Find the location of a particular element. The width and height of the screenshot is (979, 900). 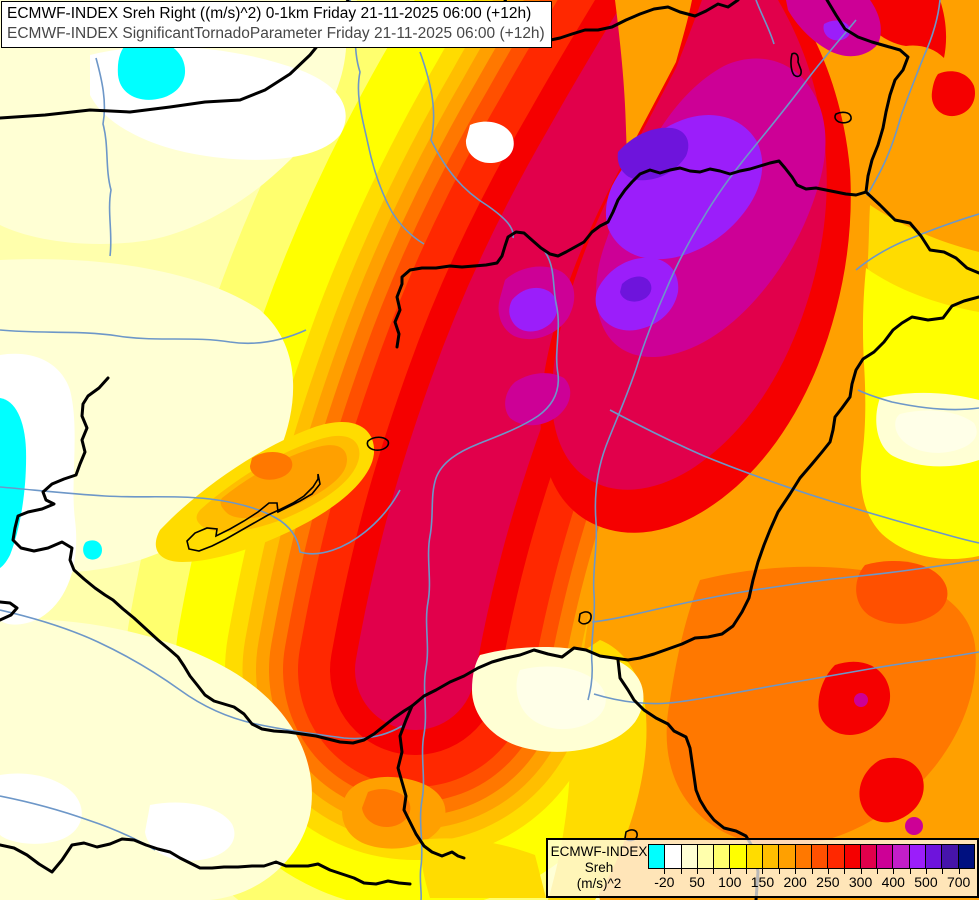

river-vah is located at coordinates (387, 122).